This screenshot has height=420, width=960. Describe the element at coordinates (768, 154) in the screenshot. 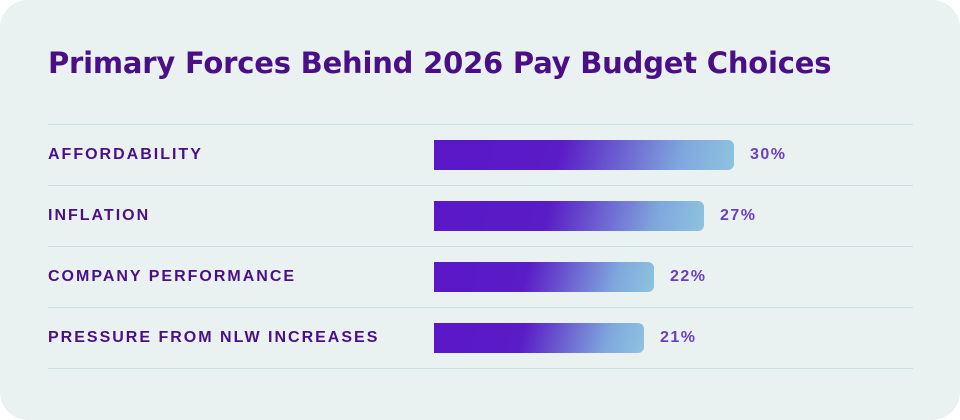

I see `value-label: 30%` at that location.